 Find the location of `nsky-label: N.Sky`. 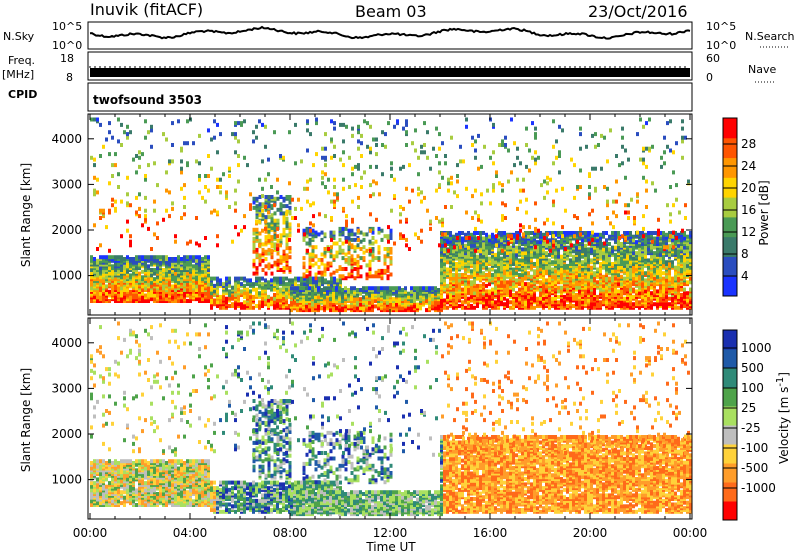

nsky-label: N.Sky is located at coordinates (19, 36).